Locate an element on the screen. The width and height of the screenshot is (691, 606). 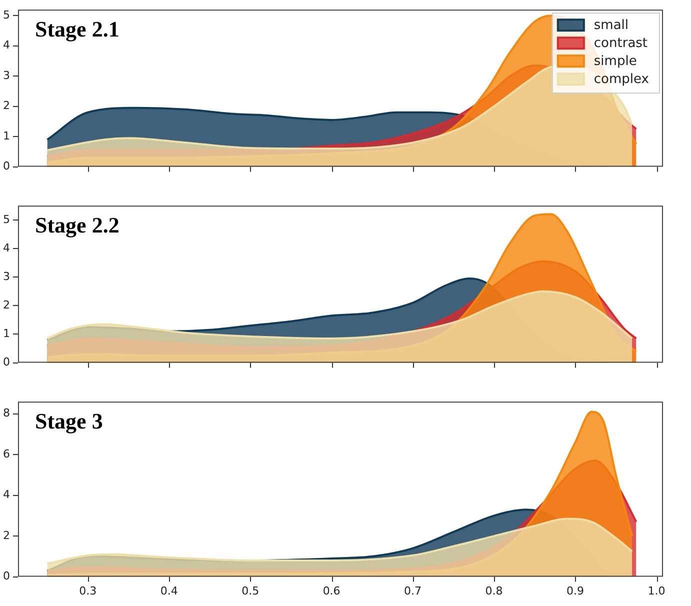
y-tick-label: 6 is located at coordinates (6, 453).